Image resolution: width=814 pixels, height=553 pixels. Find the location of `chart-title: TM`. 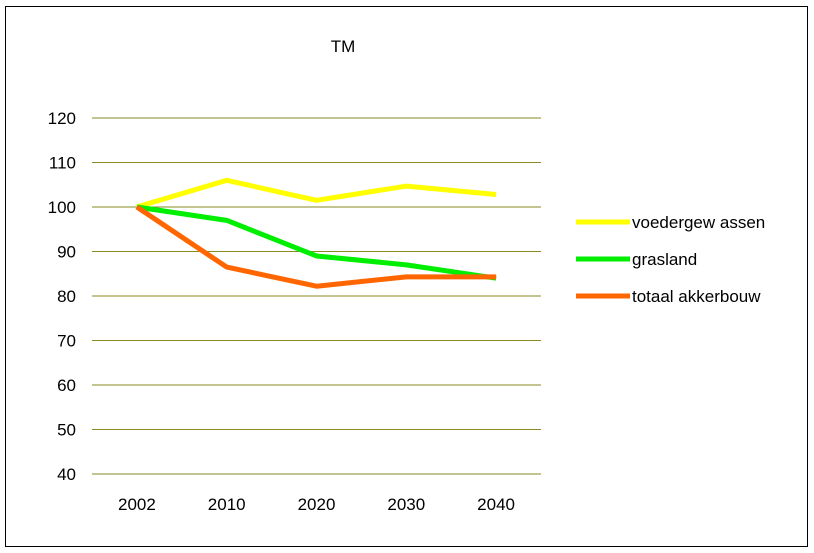

chart-title: TM is located at coordinates (343, 46).